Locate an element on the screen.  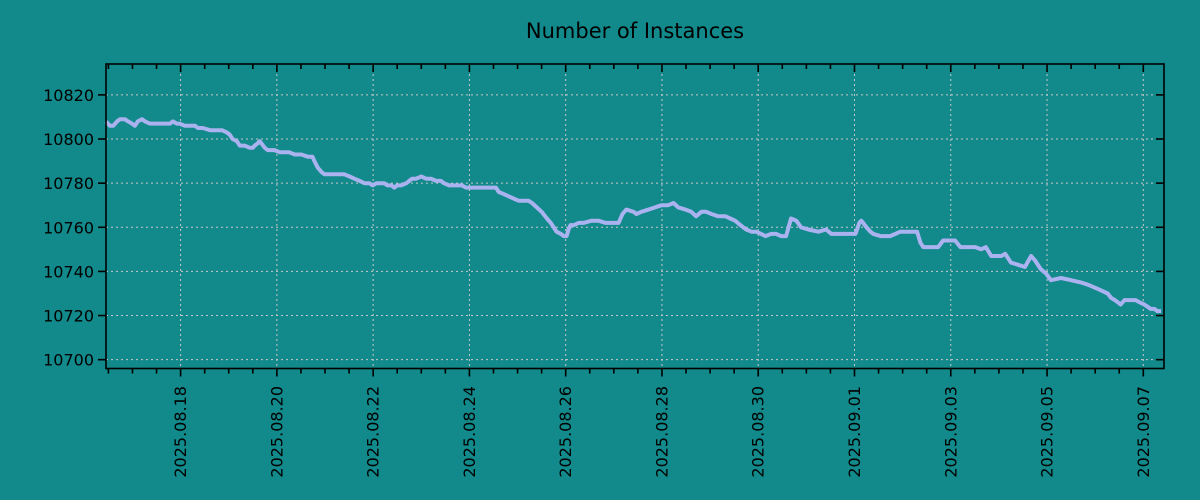
y-tick-label: 10760 is located at coordinates (68, 227).